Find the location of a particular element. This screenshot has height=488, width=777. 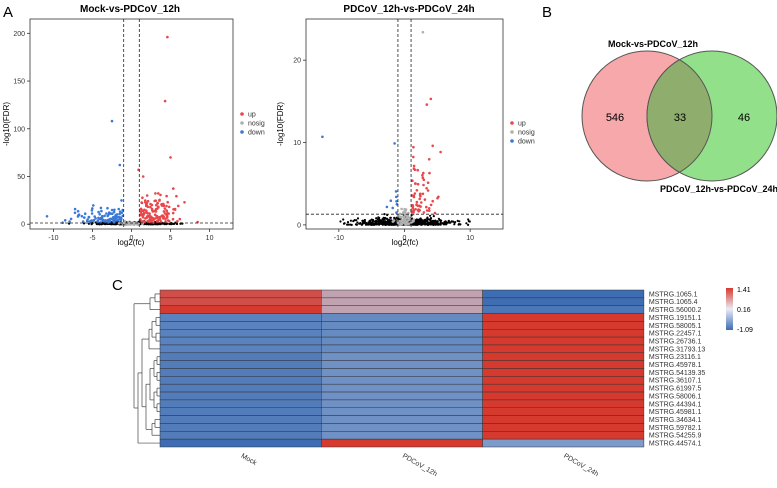

heatmap-row-label: MSTRG.45981.1 is located at coordinates (675, 412).